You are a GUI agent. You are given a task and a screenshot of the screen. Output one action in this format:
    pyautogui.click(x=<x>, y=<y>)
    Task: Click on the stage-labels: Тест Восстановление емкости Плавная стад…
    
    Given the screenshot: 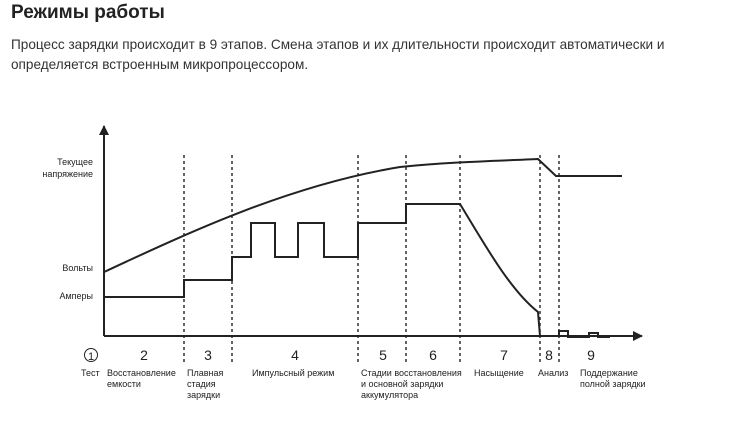 What is the action you would take?
    pyautogui.click(x=363, y=384)
    